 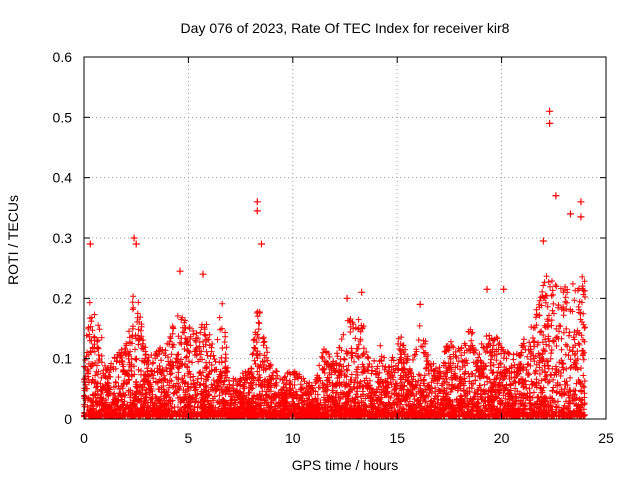 What do you see at coordinates (606, 438) in the screenshot?
I see `x-tick-label: 25` at bounding box center [606, 438].